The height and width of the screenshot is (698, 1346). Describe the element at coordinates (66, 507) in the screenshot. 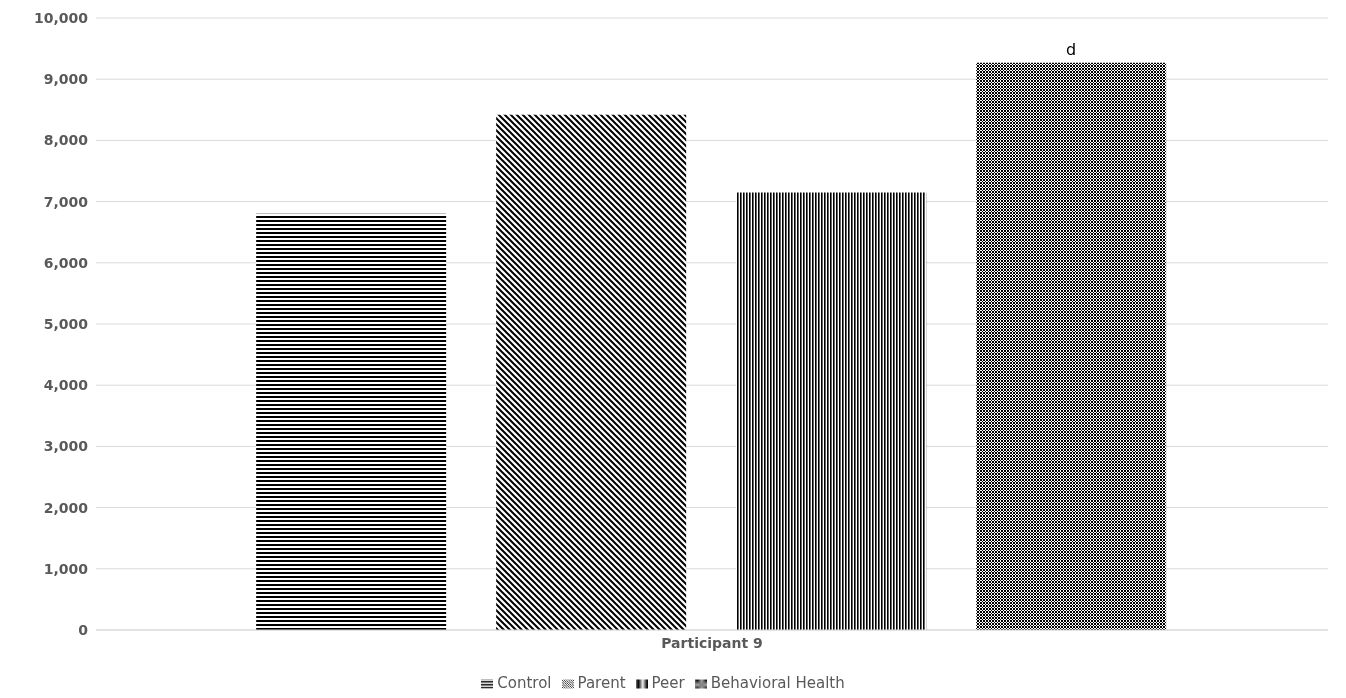

I see `y-tick-label: 2,000` at that location.